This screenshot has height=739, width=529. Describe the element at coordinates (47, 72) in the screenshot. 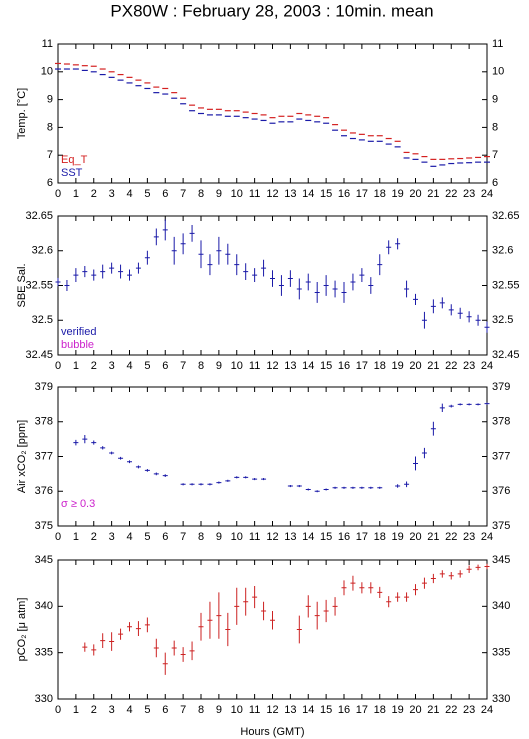

I see `y-tick-label: 10` at that location.